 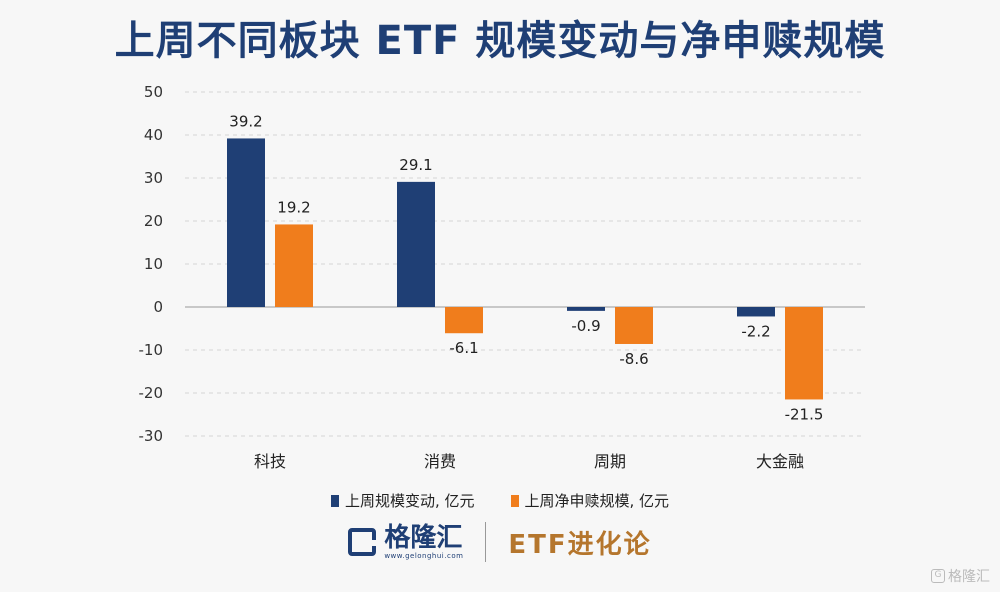 What do you see at coordinates (969, 577) in the screenshot?
I see `watermark-text: 格隆汇` at bounding box center [969, 577].